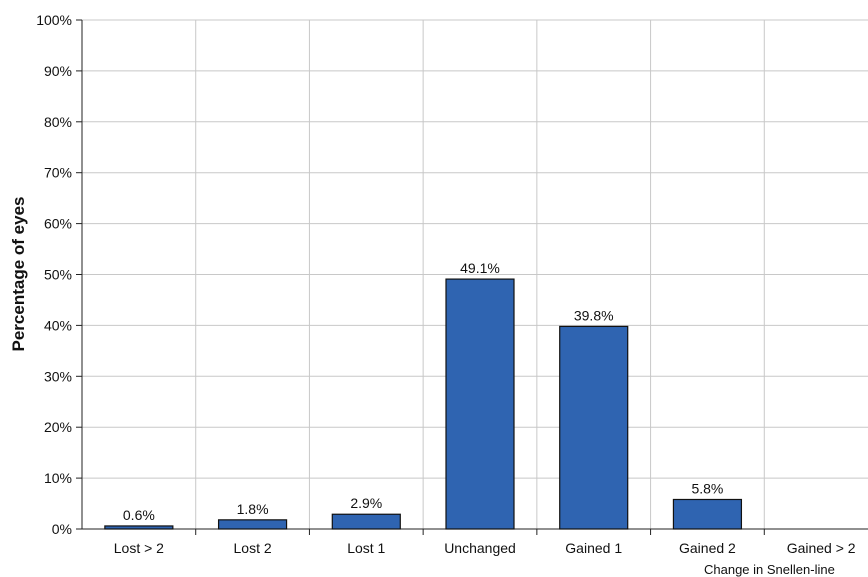 This screenshot has height=577, width=868. What do you see at coordinates (366, 548) in the screenshot?
I see `x-tick-label: Lost 1` at bounding box center [366, 548].